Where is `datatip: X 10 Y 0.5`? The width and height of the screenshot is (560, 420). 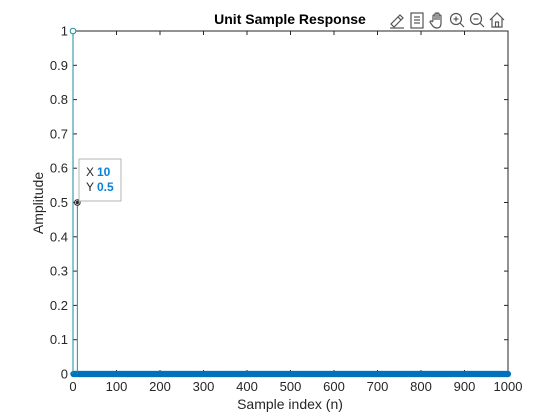 datatip: X 10 Y 0.5 is located at coordinates (99, 181).